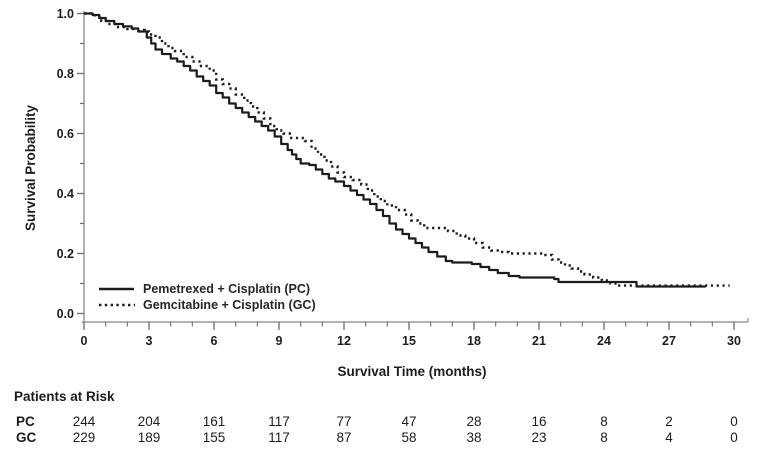 This screenshot has width=757, height=453. Describe the element at coordinates (474, 341) in the screenshot. I see `x-tick-label: 18` at that location.